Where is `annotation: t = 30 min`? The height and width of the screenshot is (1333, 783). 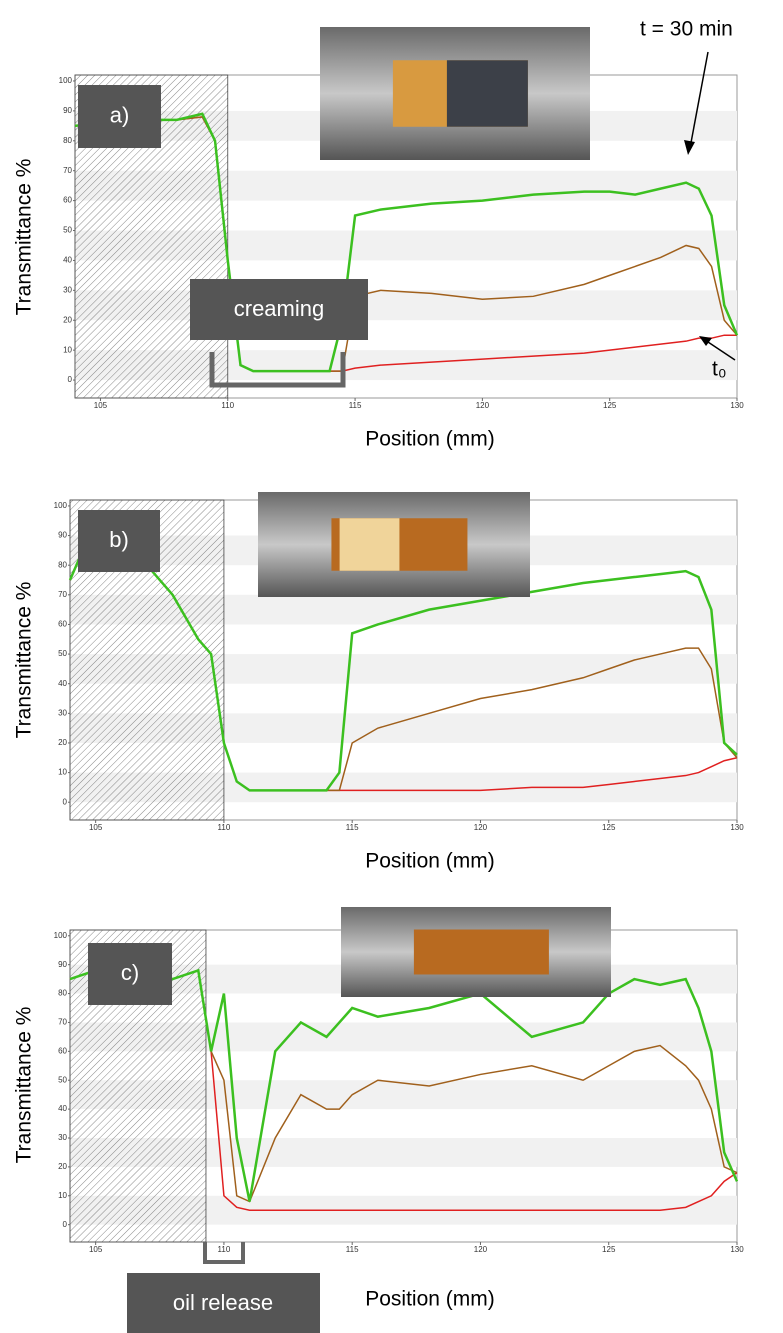 annotation: t = 30 min is located at coordinates (686, 29).